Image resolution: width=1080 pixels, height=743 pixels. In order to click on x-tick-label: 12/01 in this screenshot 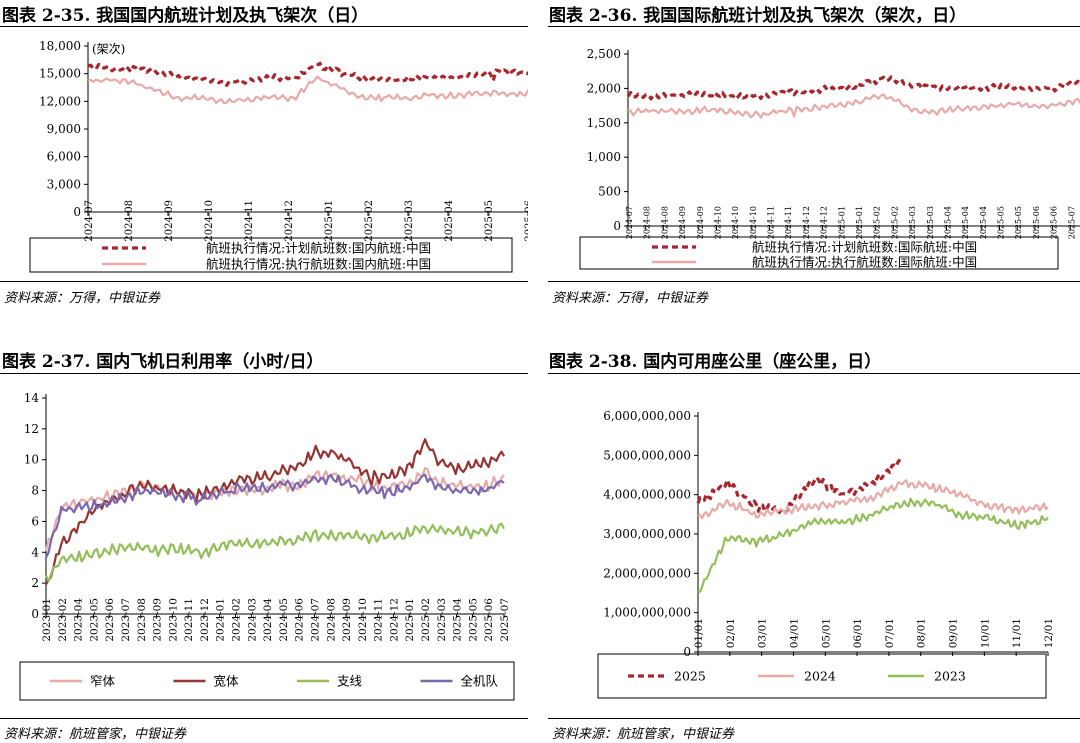, I will do `click(1049, 633)`.